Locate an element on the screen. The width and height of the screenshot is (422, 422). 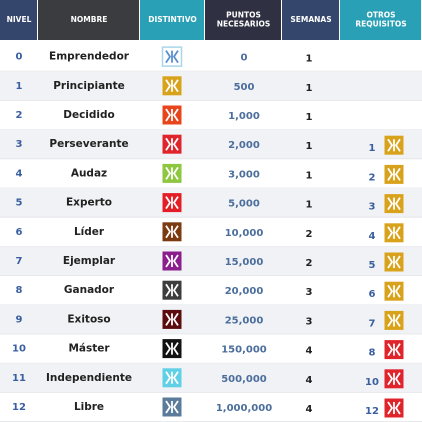
points: 2,000 is located at coordinates (244, 145).